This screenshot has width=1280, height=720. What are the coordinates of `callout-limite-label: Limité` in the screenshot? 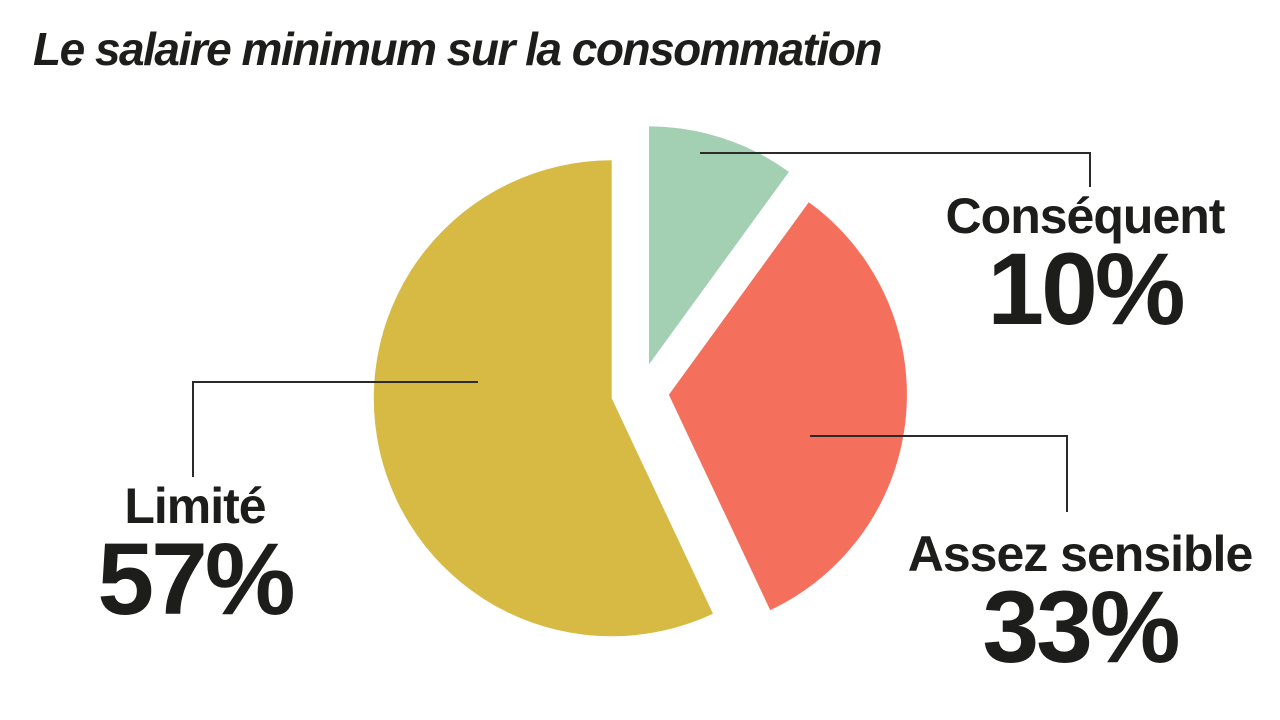 It's located at (195, 506).